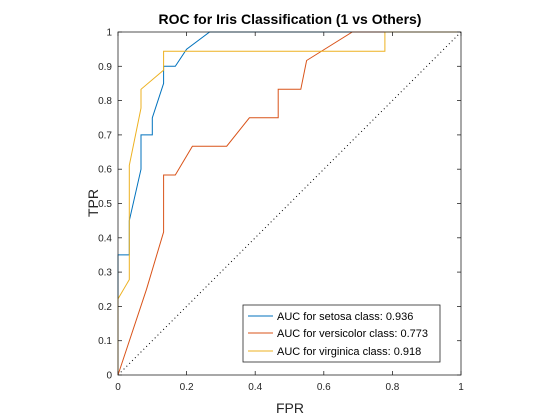 Image resolution: width=560 pixels, height=420 pixels. Describe the element at coordinates (461, 387) in the screenshot. I see `x-tick-label: 1` at that location.